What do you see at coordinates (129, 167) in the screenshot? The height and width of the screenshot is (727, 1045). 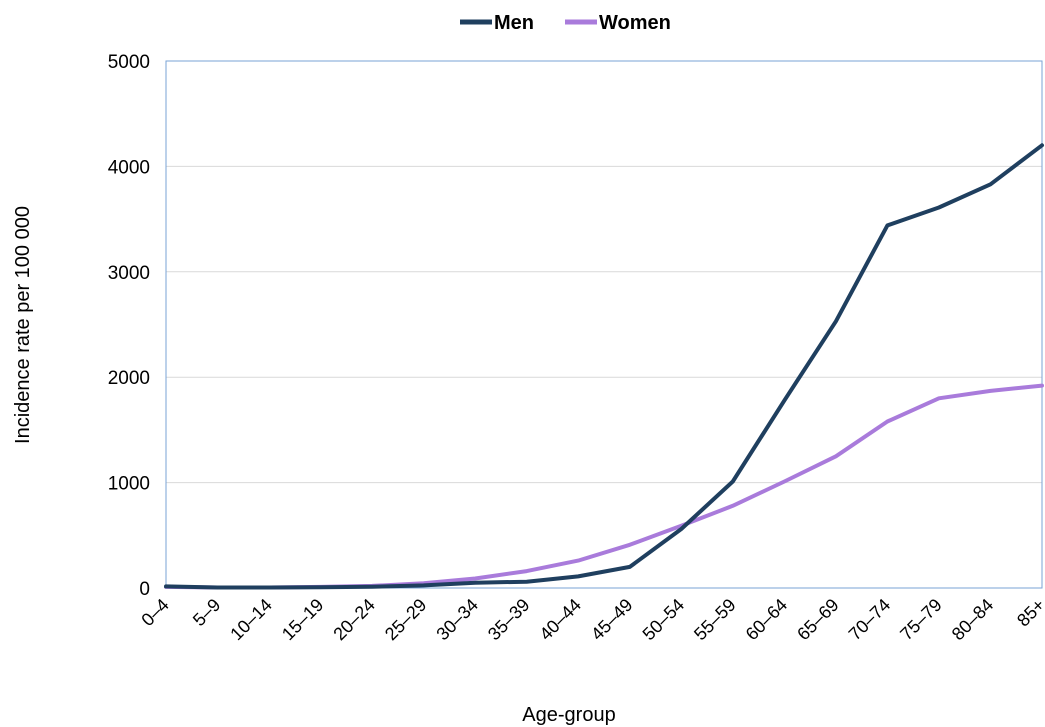 I see `y-tick-label: 4000` at bounding box center [129, 167].